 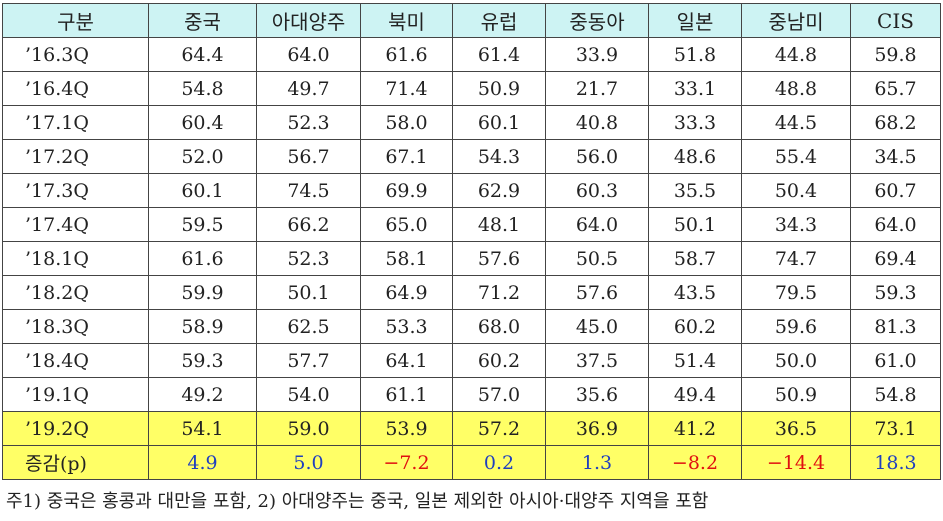 What do you see at coordinates (406, 258) in the screenshot?
I see `cell: 58.1` at bounding box center [406, 258].